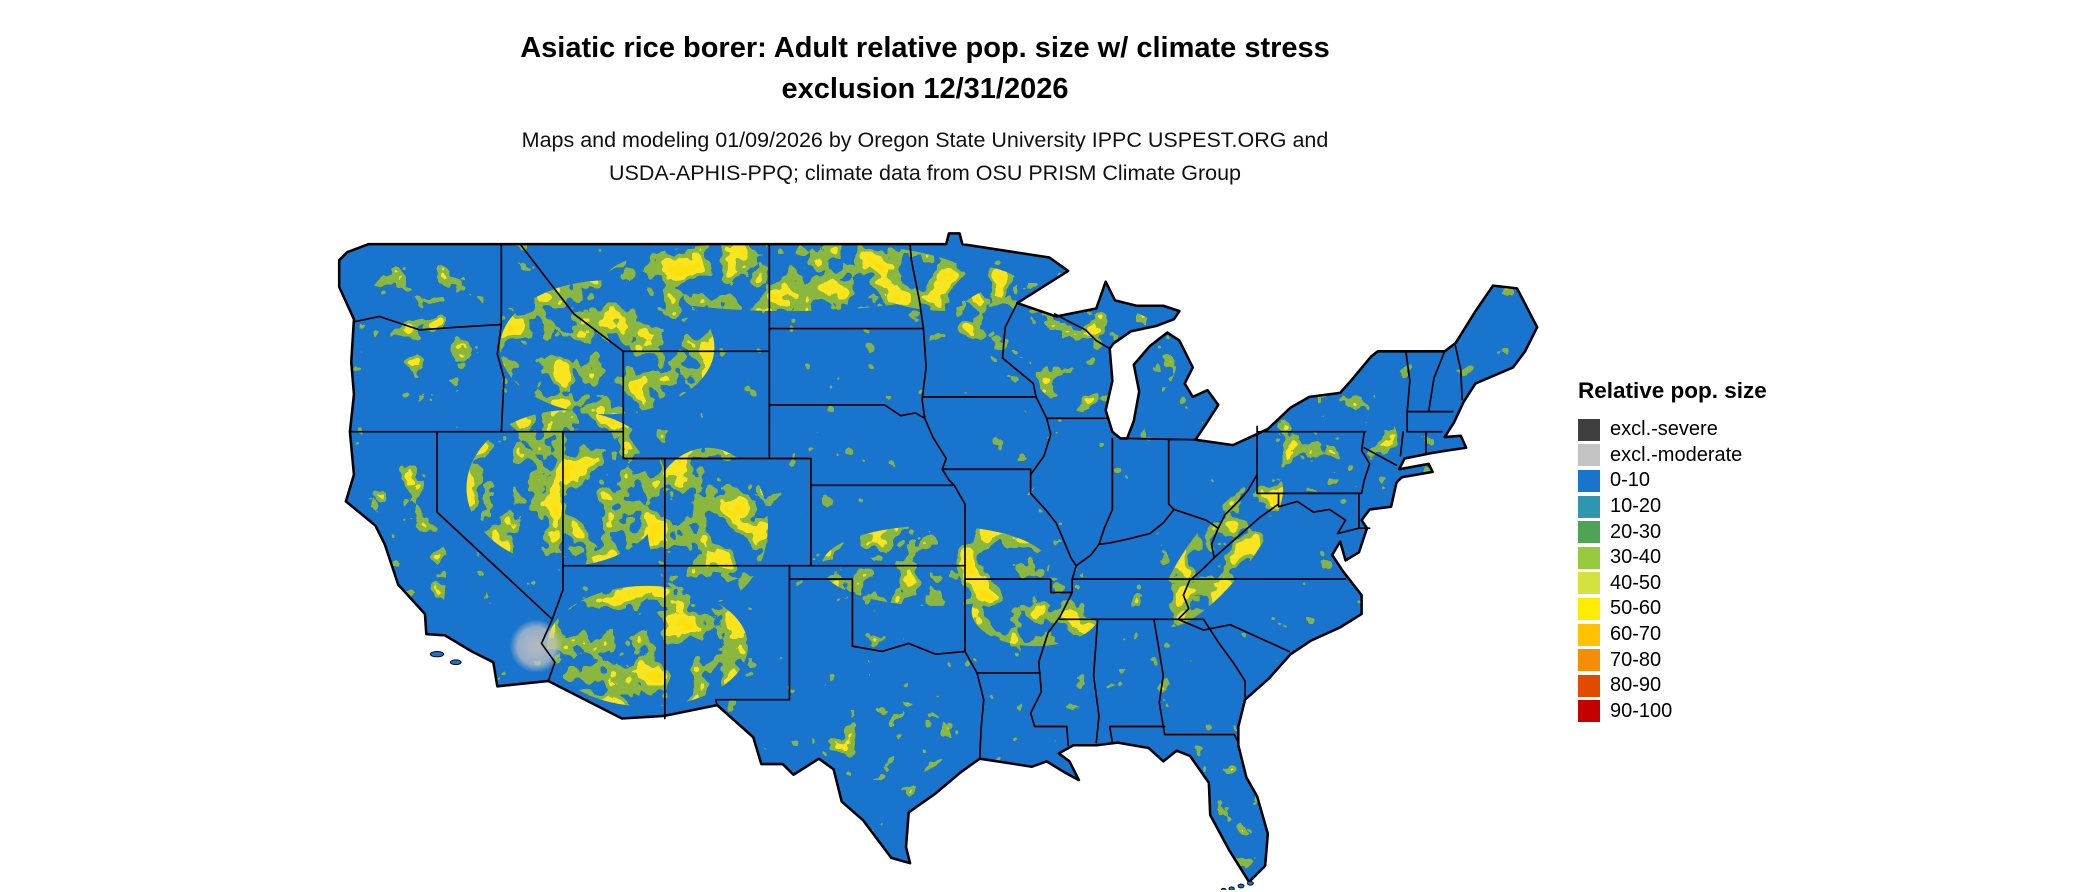 The width and height of the screenshot is (2100, 892). I want to click on legend-label: 60-70, so click(1636, 634).